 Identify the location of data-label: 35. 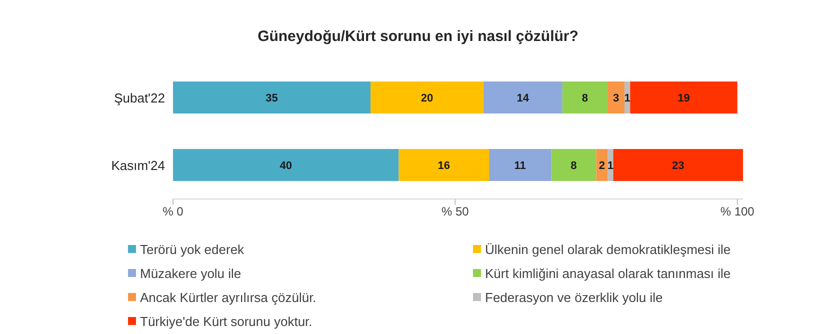
(272, 98).